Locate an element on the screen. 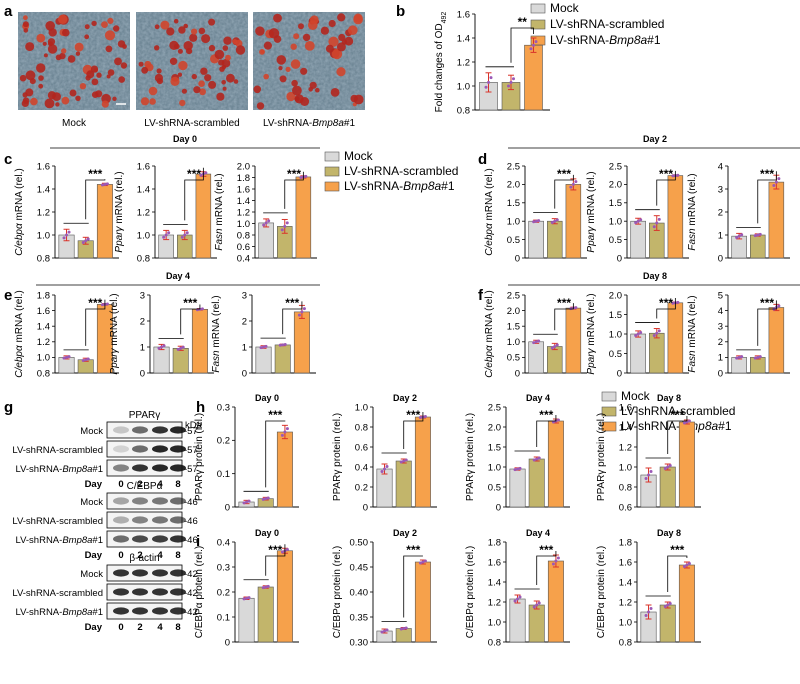  y-tick-label: 3 is located at coordinates (244, 295).